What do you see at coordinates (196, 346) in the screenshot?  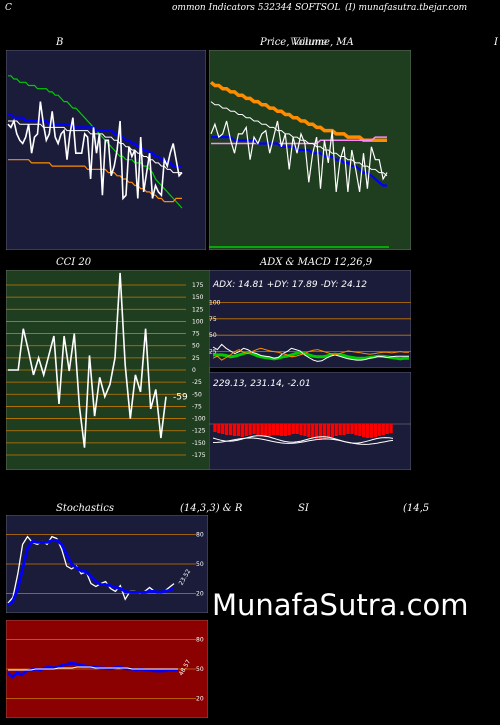 I see `cci-tick-label: 50` at bounding box center [196, 346].